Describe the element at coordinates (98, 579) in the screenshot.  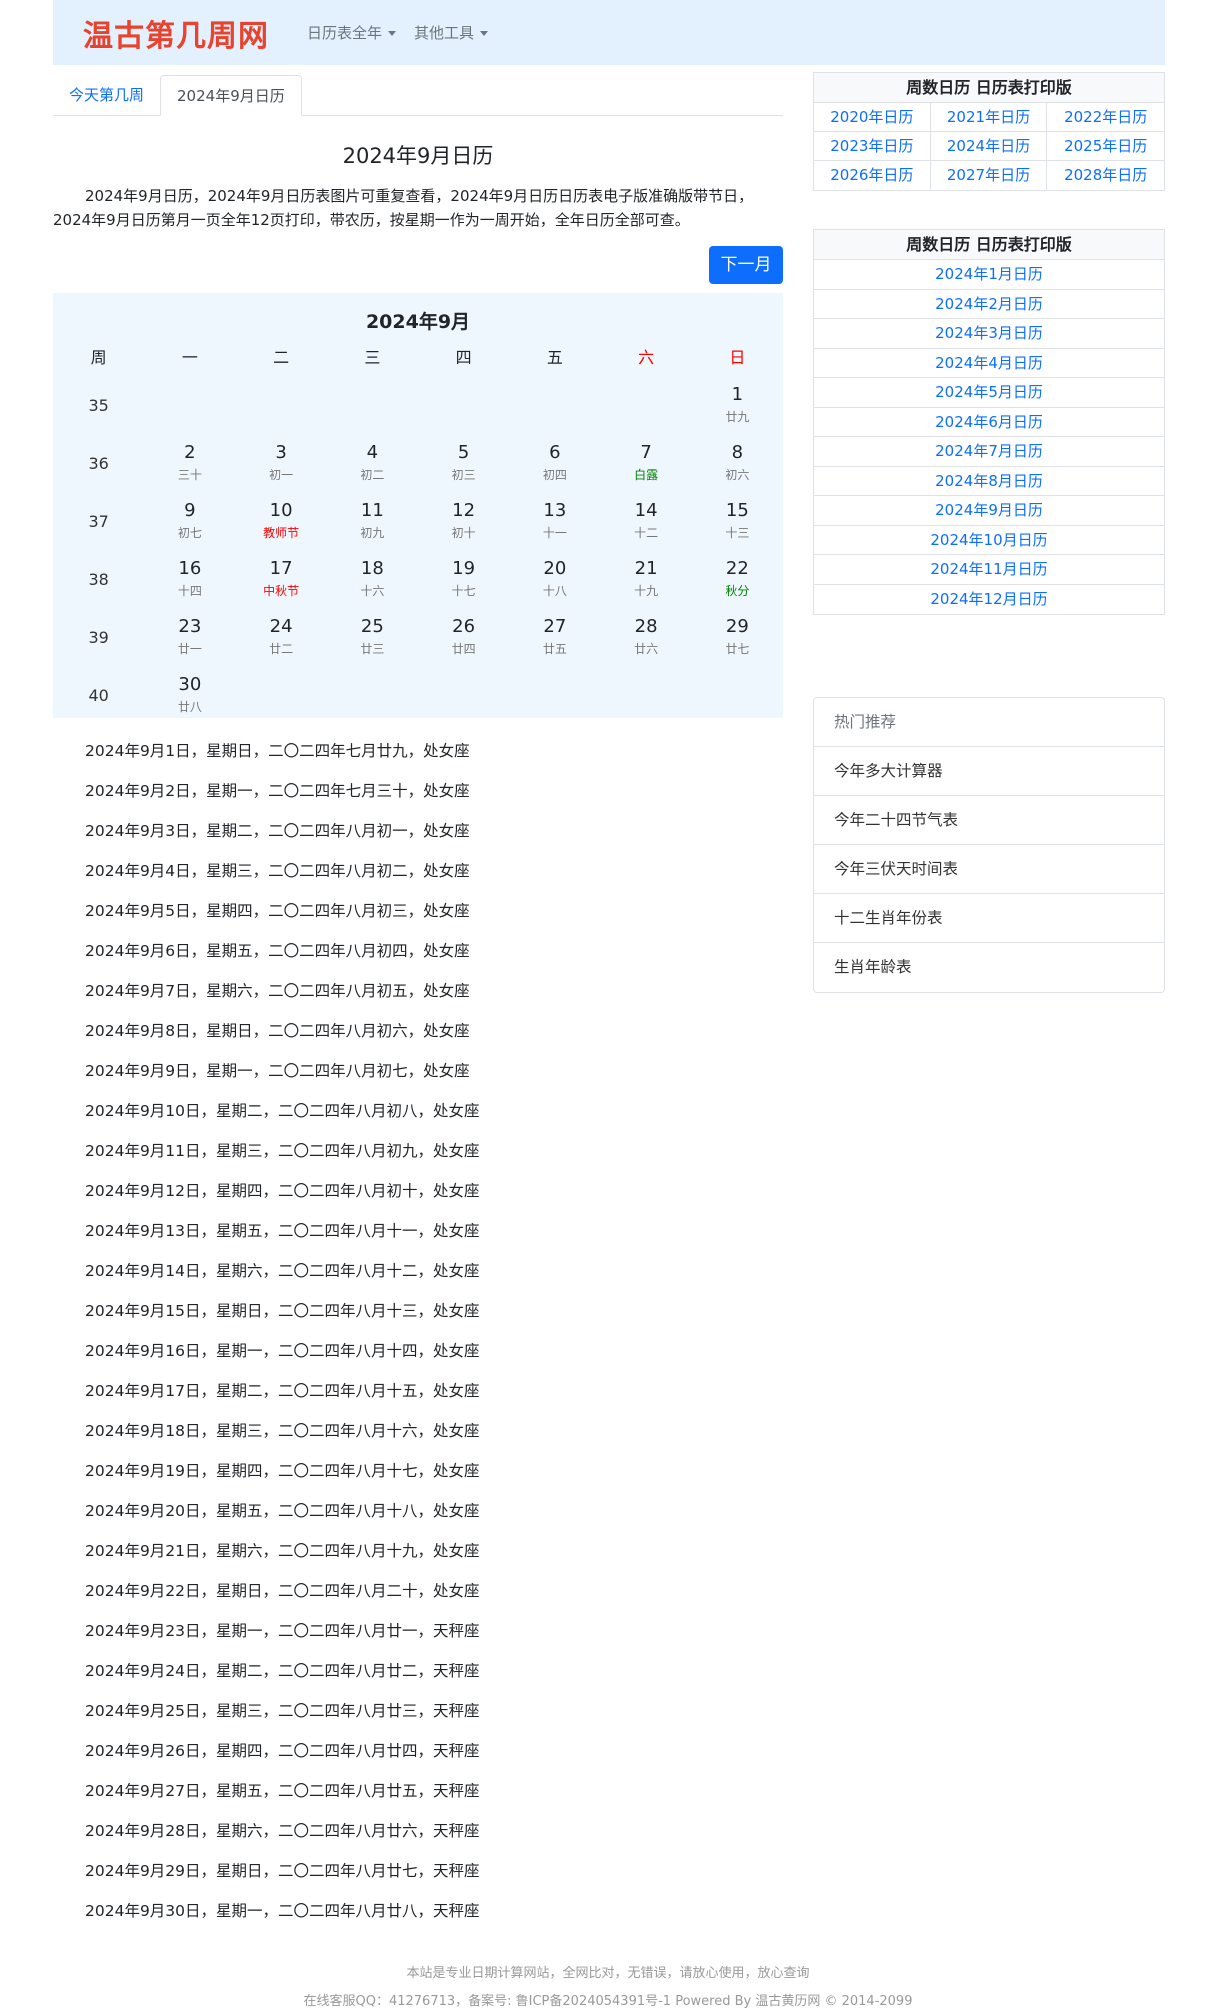
I see `week-number: 38` at that location.